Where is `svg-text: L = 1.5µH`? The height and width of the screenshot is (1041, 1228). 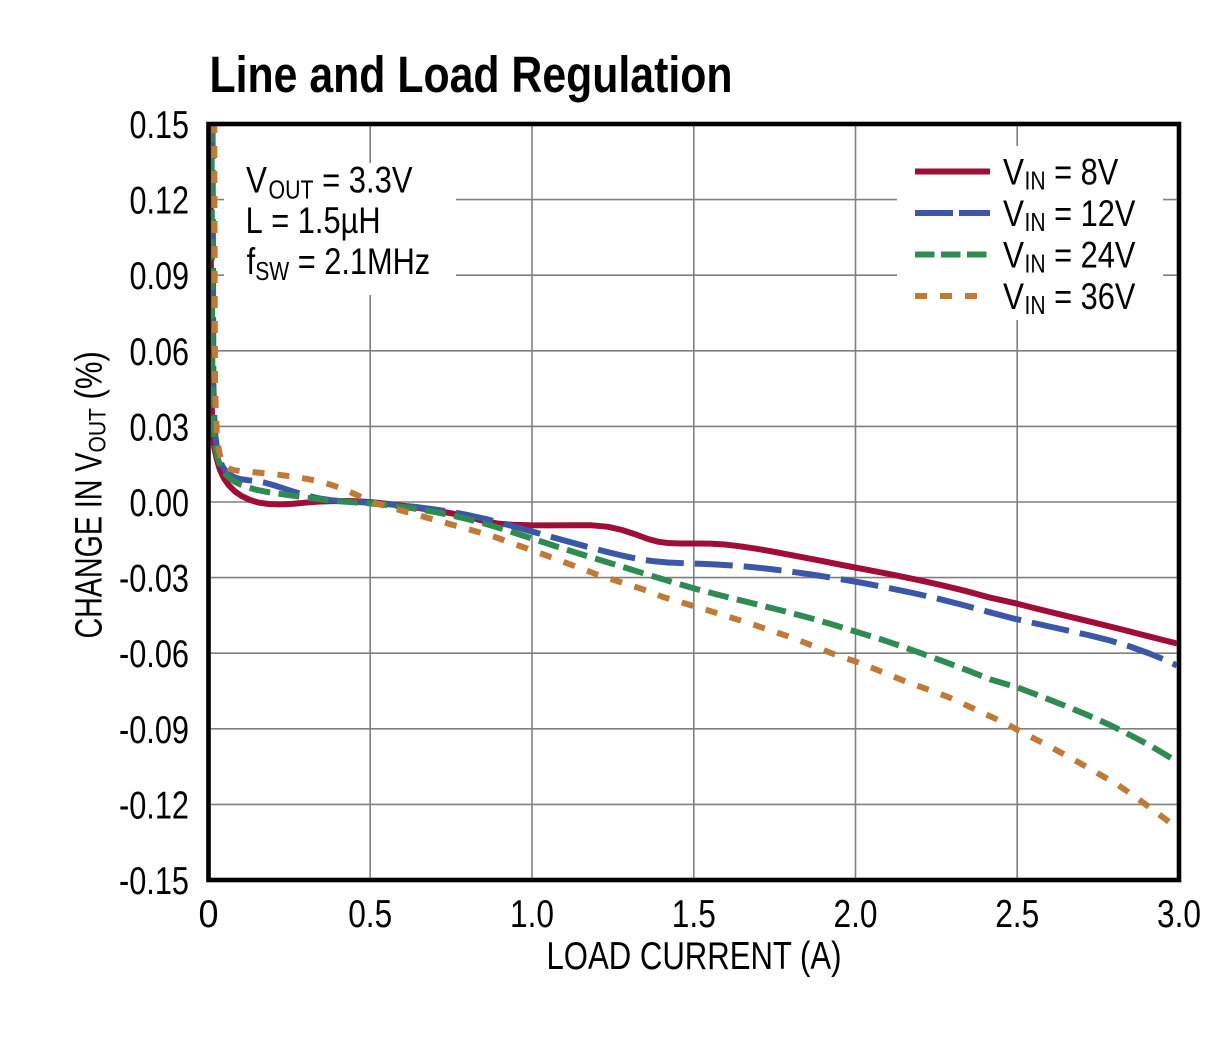 svg-text: L = 1.5µH is located at coordinates (313, 220).